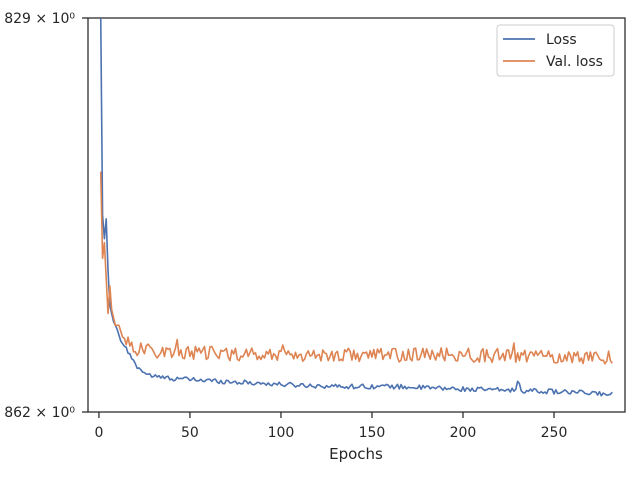  Describe the element at coordinates (98, 433) in the screenshot. I see `x-tick-label: 0` at that location.